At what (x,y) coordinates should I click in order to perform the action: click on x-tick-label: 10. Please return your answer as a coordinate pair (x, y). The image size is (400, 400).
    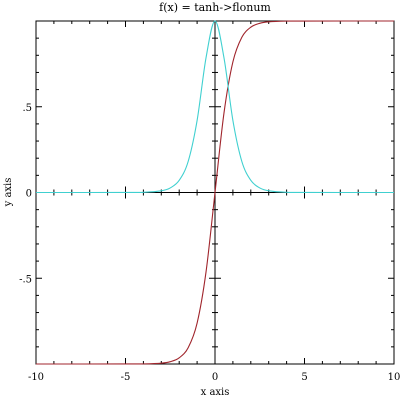
    Looking at the image, I should click on (394, 377).